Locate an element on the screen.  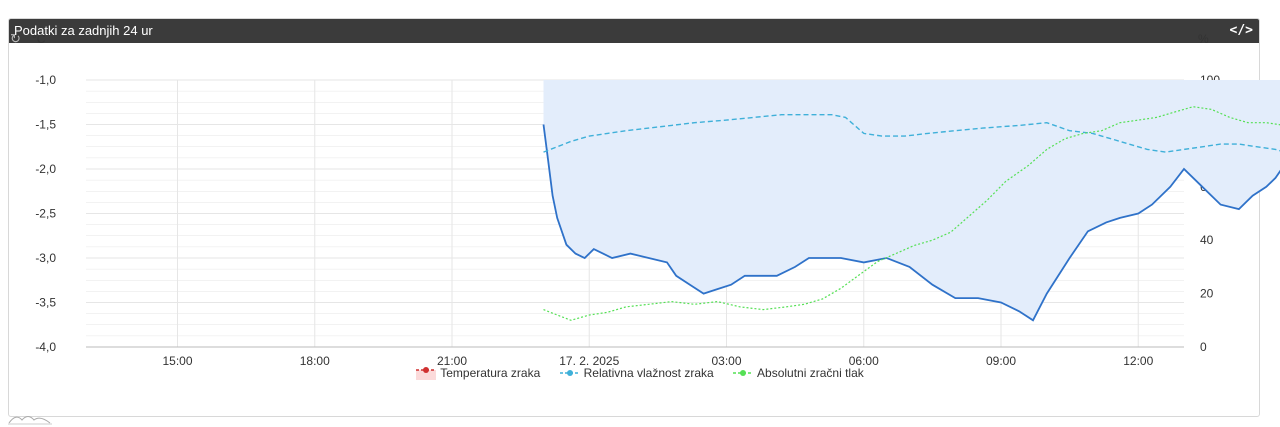
pressure-legend-icon is located at coordinates (743, 373).